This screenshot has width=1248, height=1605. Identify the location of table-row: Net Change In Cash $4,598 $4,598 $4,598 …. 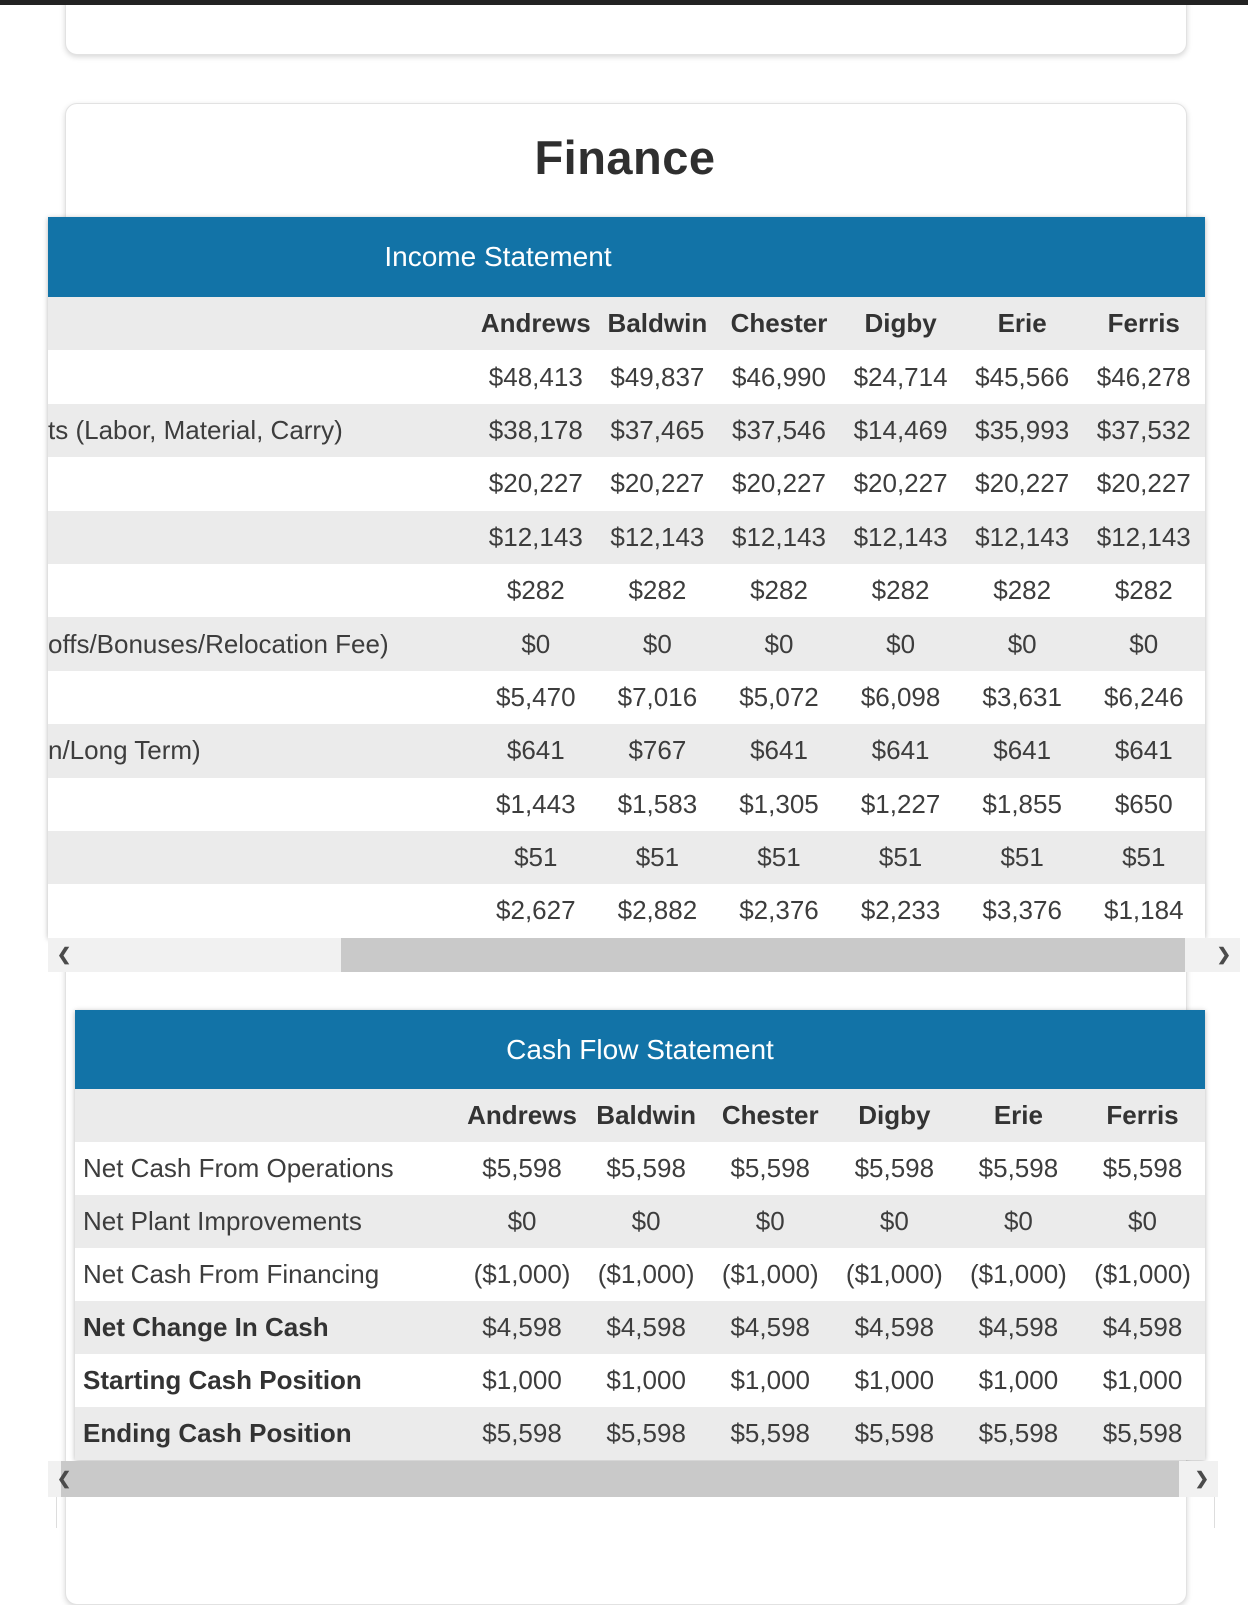
(640, 1327).